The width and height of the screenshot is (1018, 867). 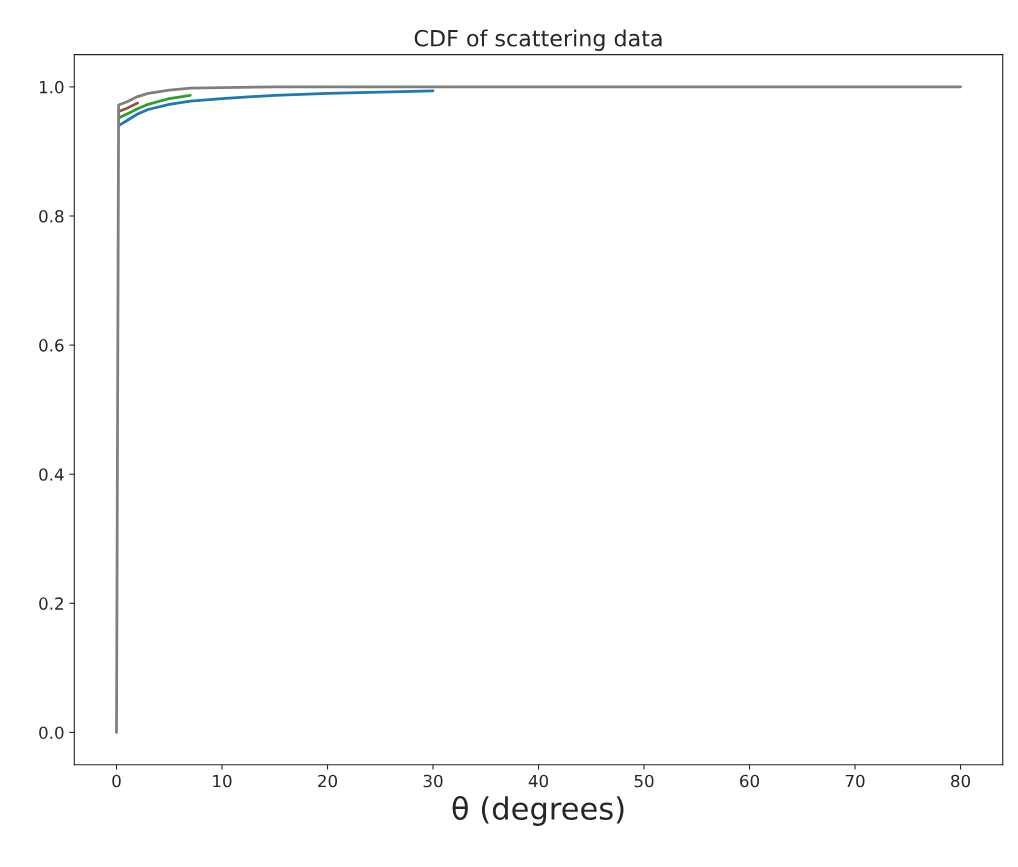 I want to click on x-tick-label: 0, so click(x=116, y=781).